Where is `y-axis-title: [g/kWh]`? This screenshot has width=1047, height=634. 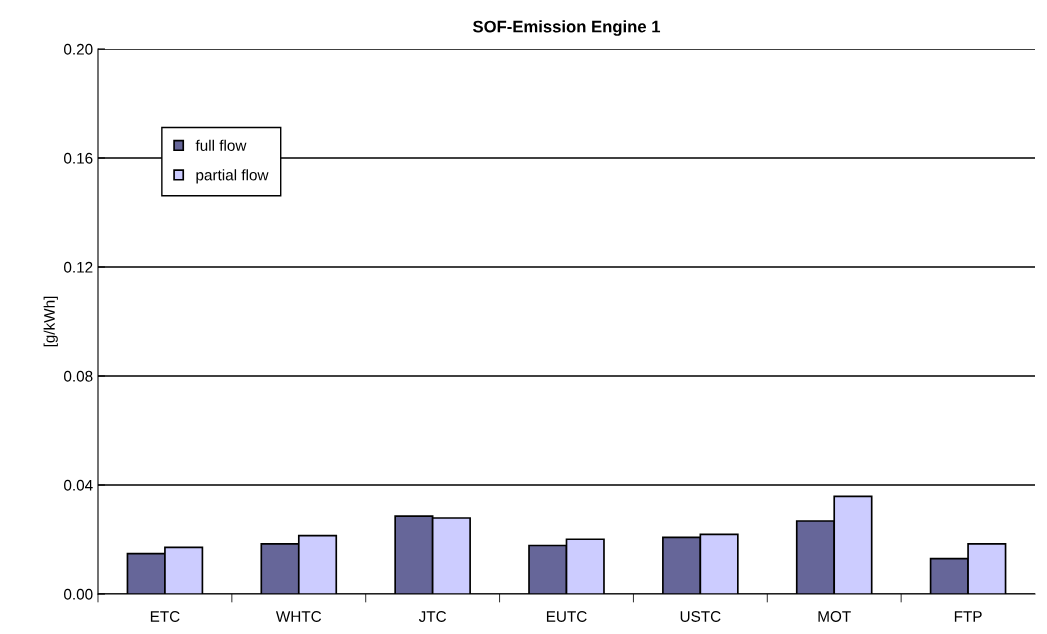 y-axis-title: [g/kWh] is located at coordinates (50, 321).